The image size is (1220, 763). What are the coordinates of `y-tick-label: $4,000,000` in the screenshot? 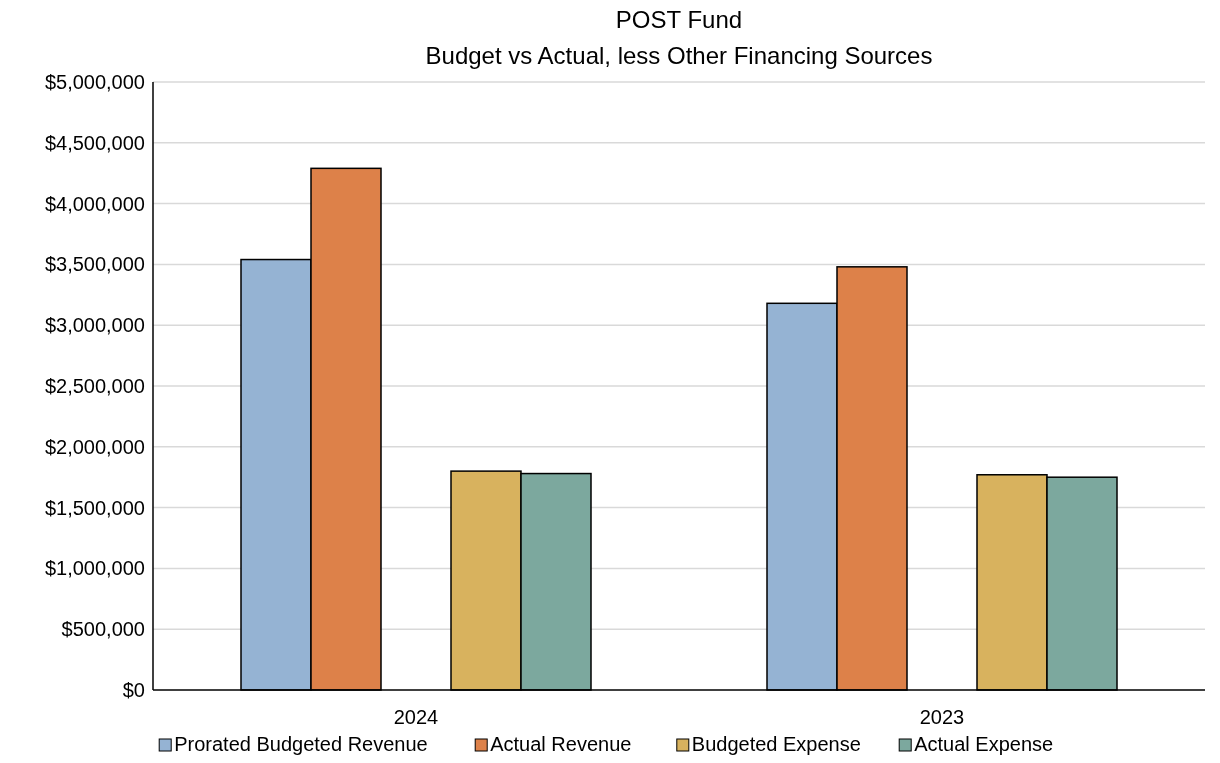 It's located at (94, 203).